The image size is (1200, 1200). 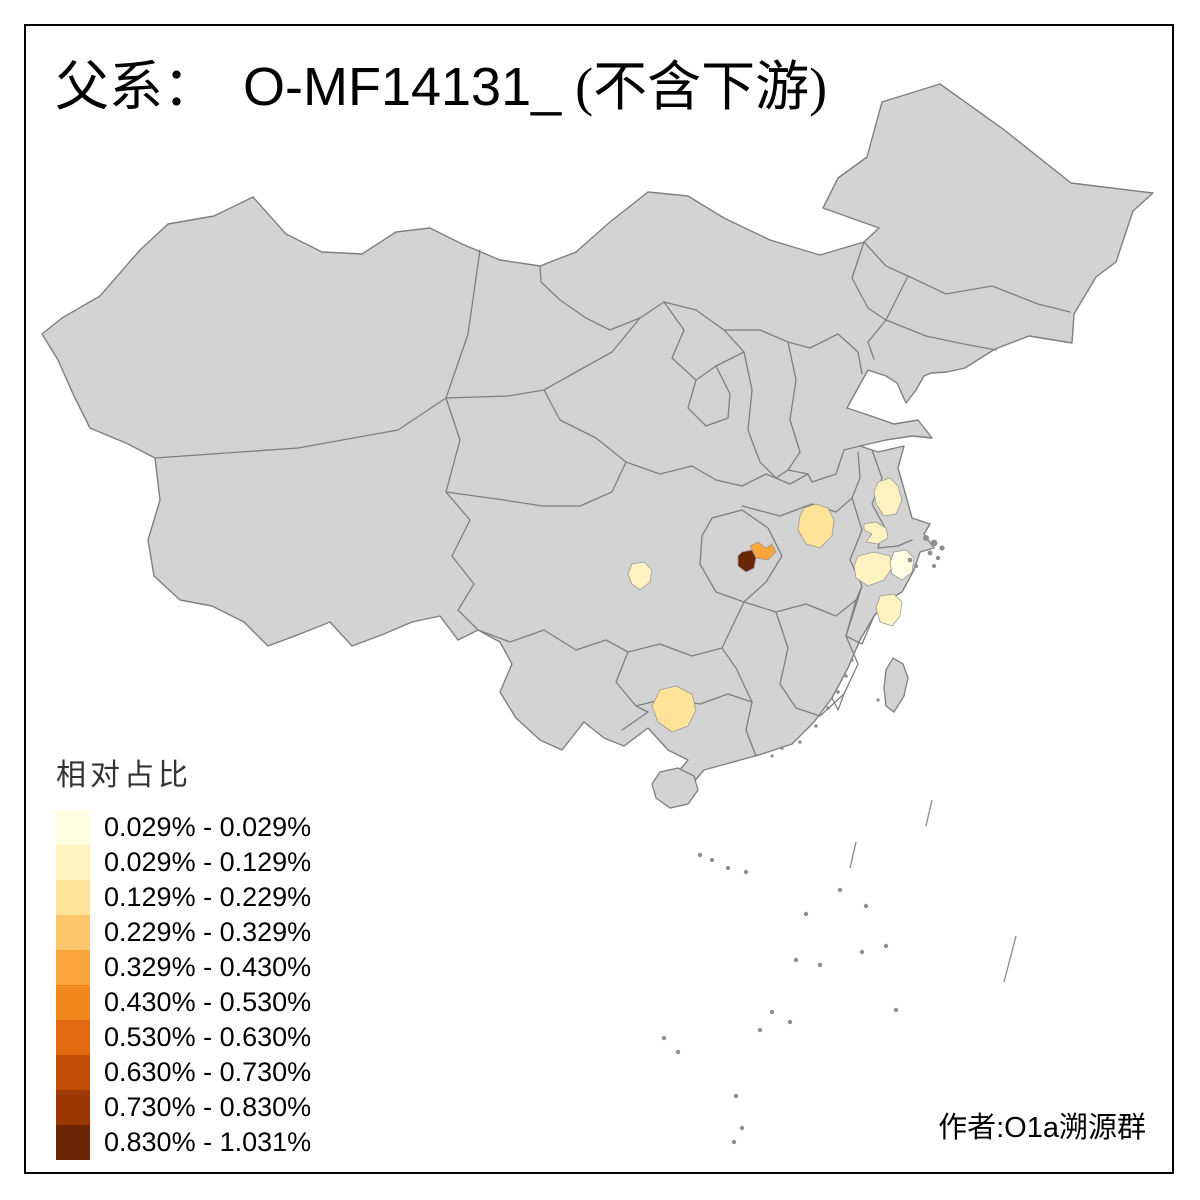 I want to click on legend-row: 0.630% - 0.730%, so click(x=183, y=1072).